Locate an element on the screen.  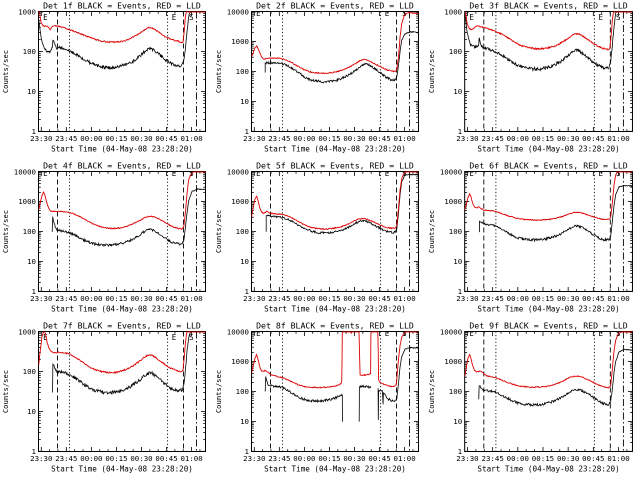
plot-title: Det 5f BLACK = Events, RED = LLD is located at coordinates (335, 166).